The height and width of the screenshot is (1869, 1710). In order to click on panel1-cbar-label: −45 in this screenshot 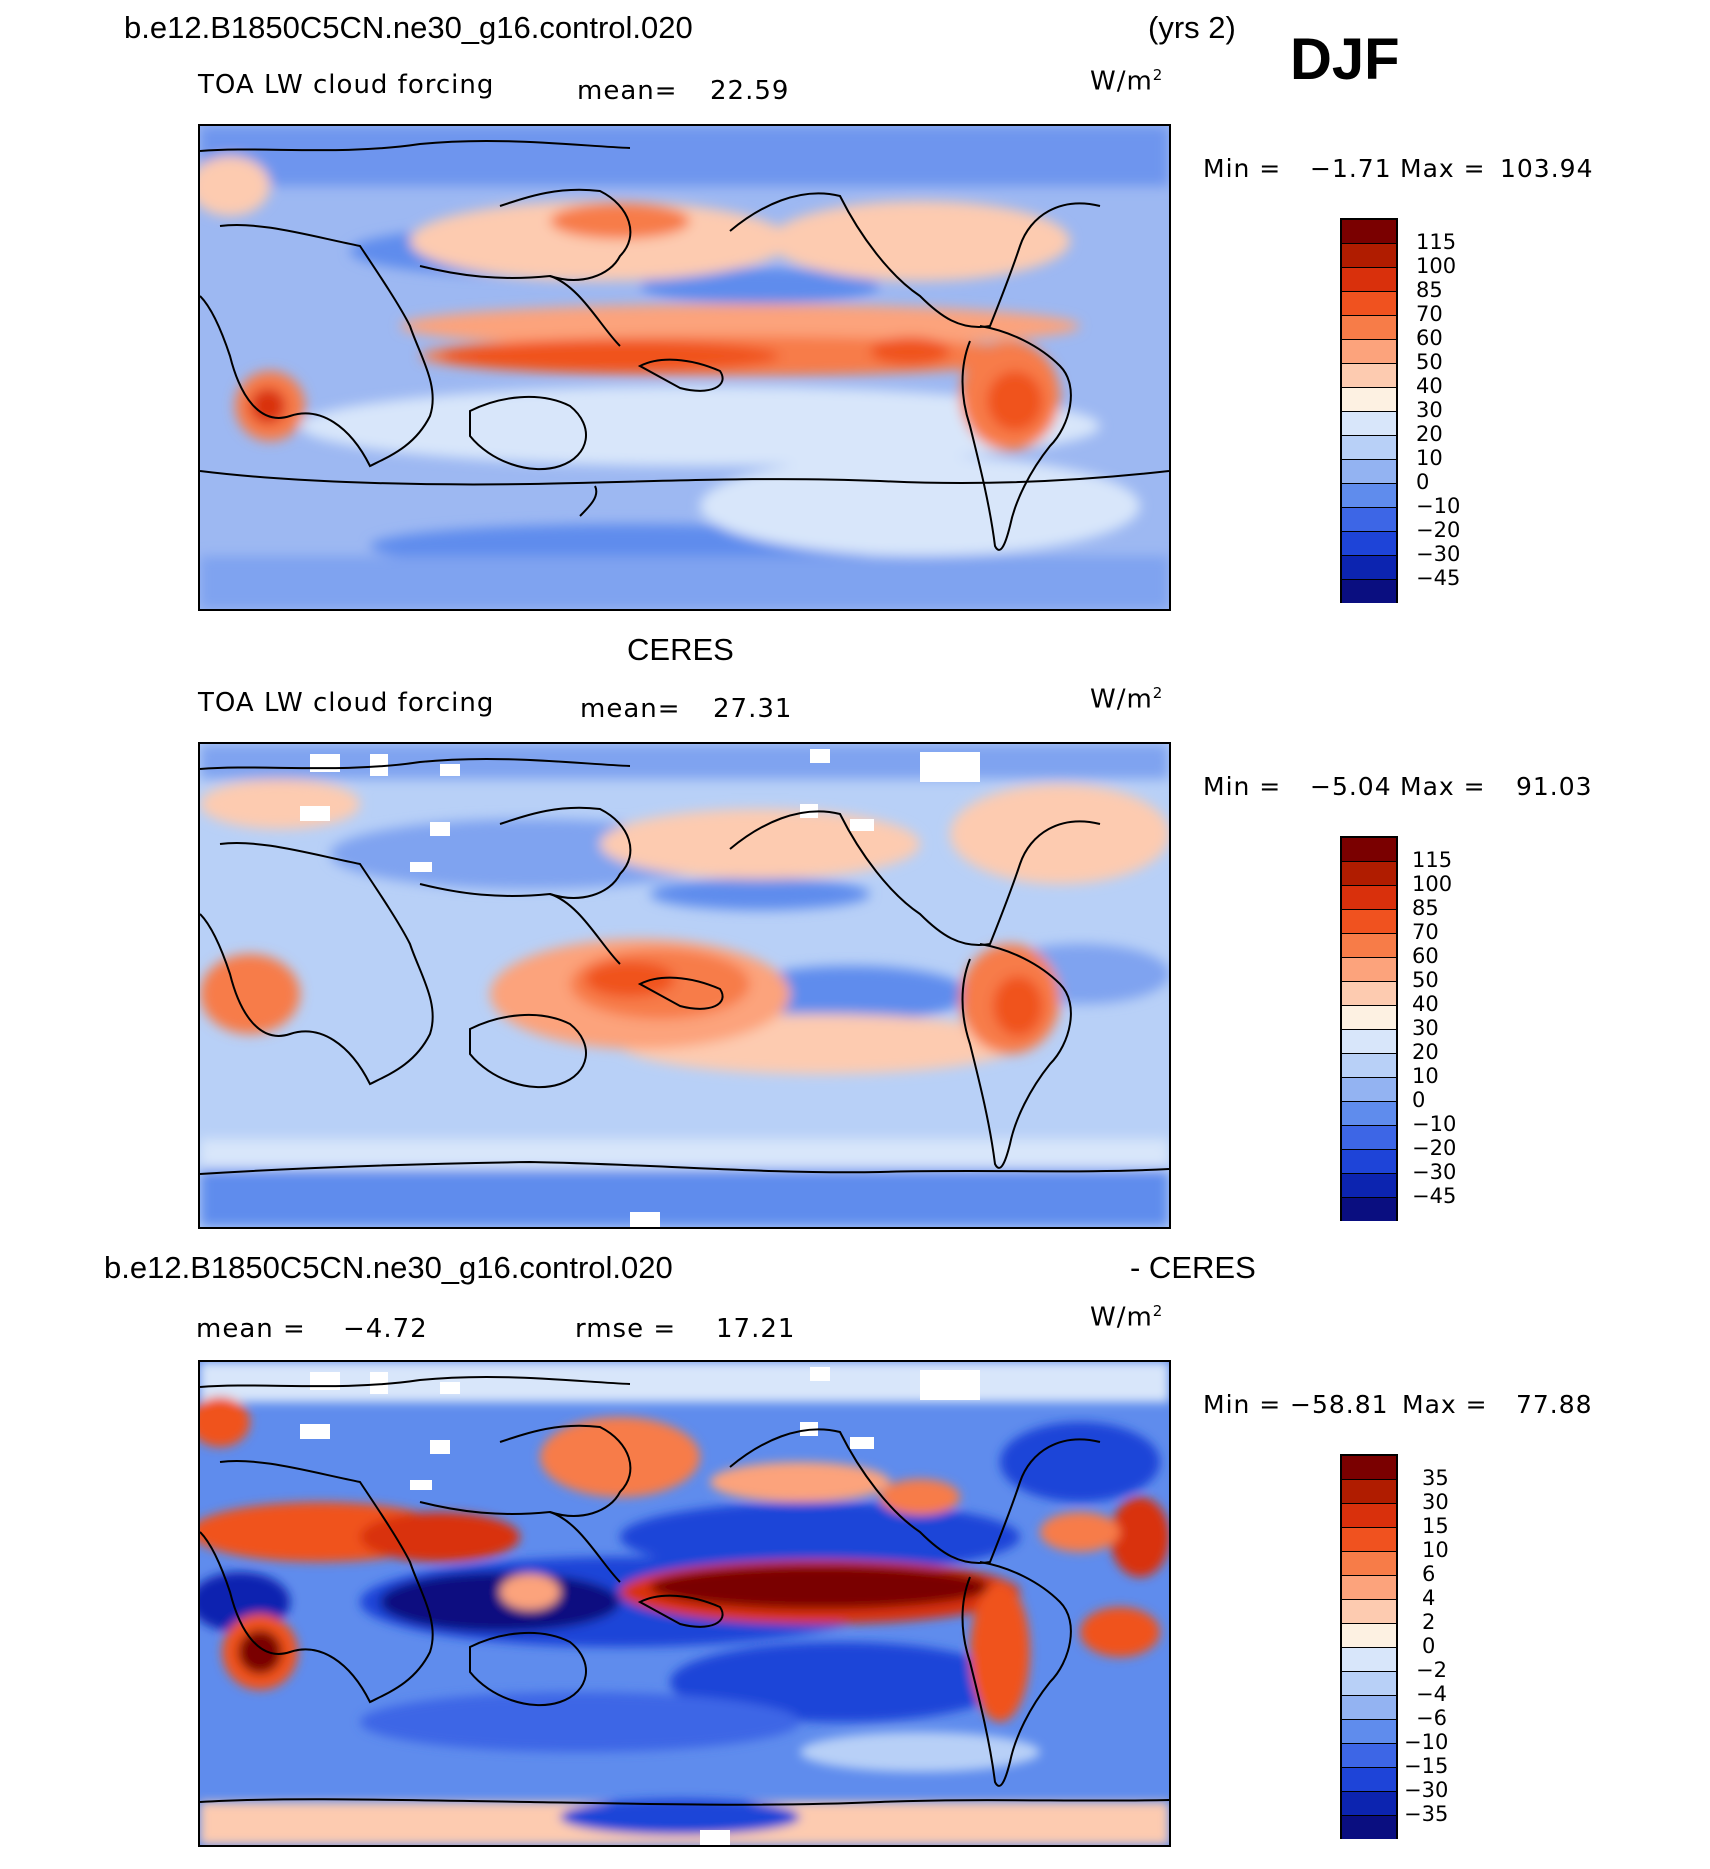, I will do `click(1438, 578)`.